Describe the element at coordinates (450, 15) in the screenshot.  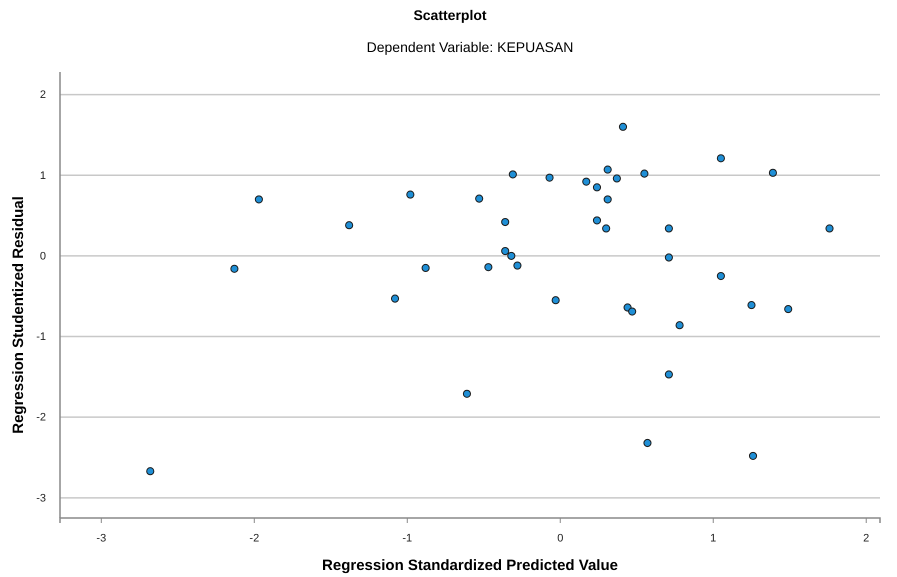
I see `chart-title: Scatterplot` at that location.